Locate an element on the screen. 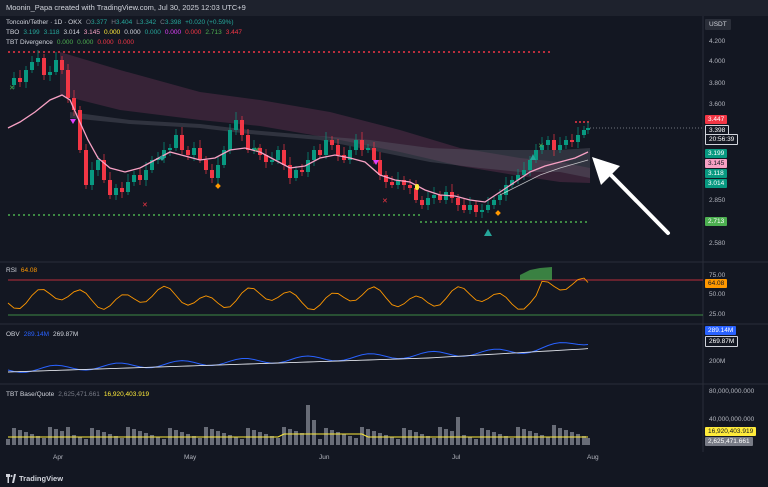 This screenshot has height=487, width=768. volume-ma-tag: 16,920,403.919 is located at coordinates (731, 431).